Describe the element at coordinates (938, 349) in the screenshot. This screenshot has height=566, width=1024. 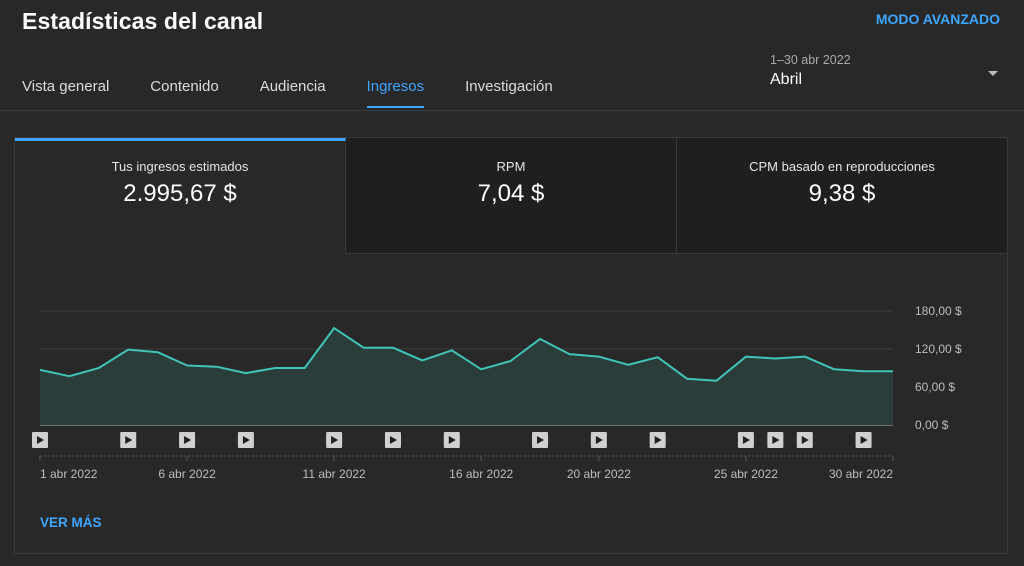
I see `y-tick-label: 120,00 $` at that location.